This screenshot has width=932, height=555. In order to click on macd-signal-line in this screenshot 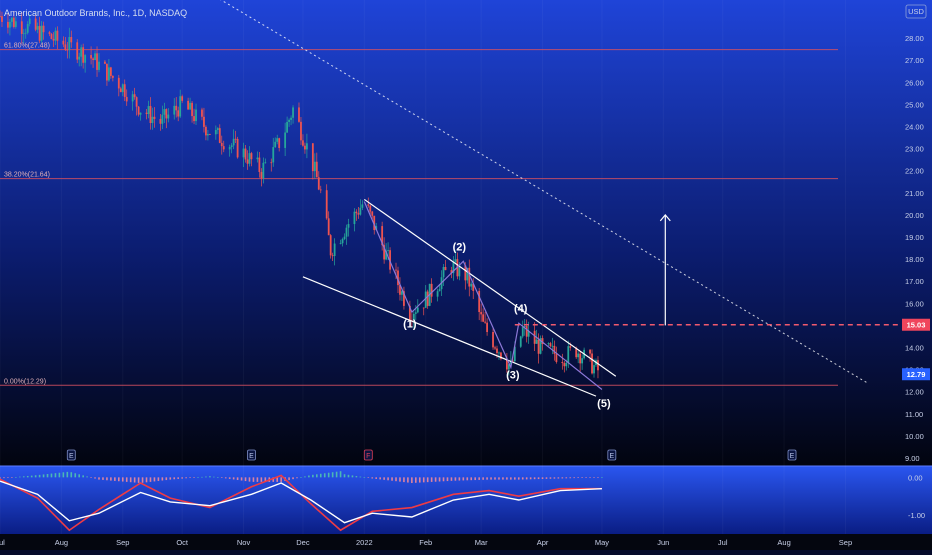, I will do `click(301, 503)`.